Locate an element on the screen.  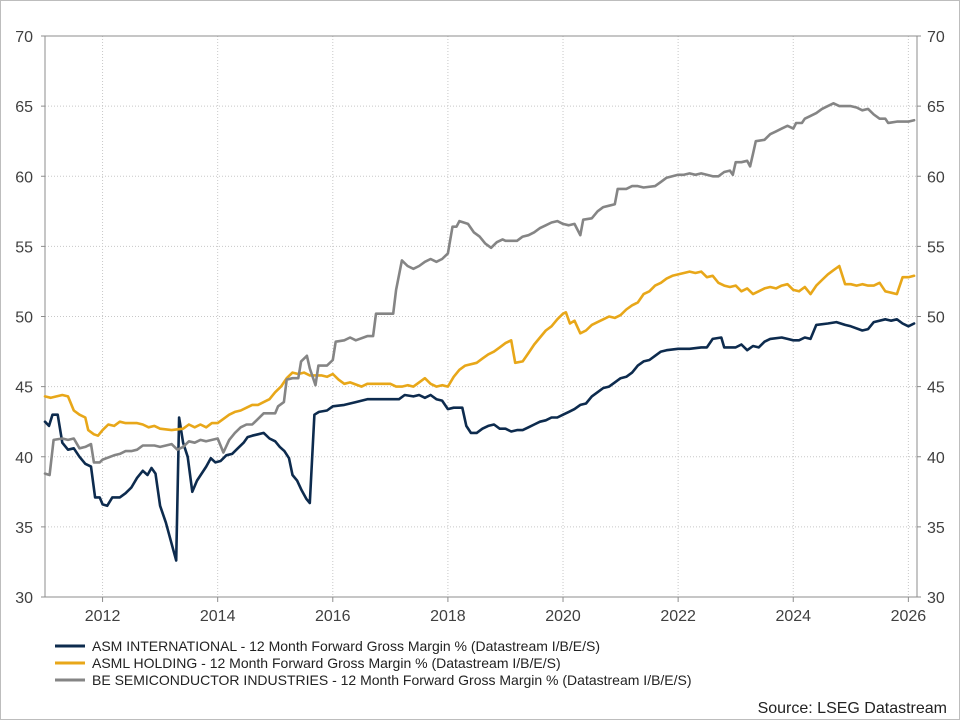
y-tick-label: 35 is located at coordinates (24, 528).